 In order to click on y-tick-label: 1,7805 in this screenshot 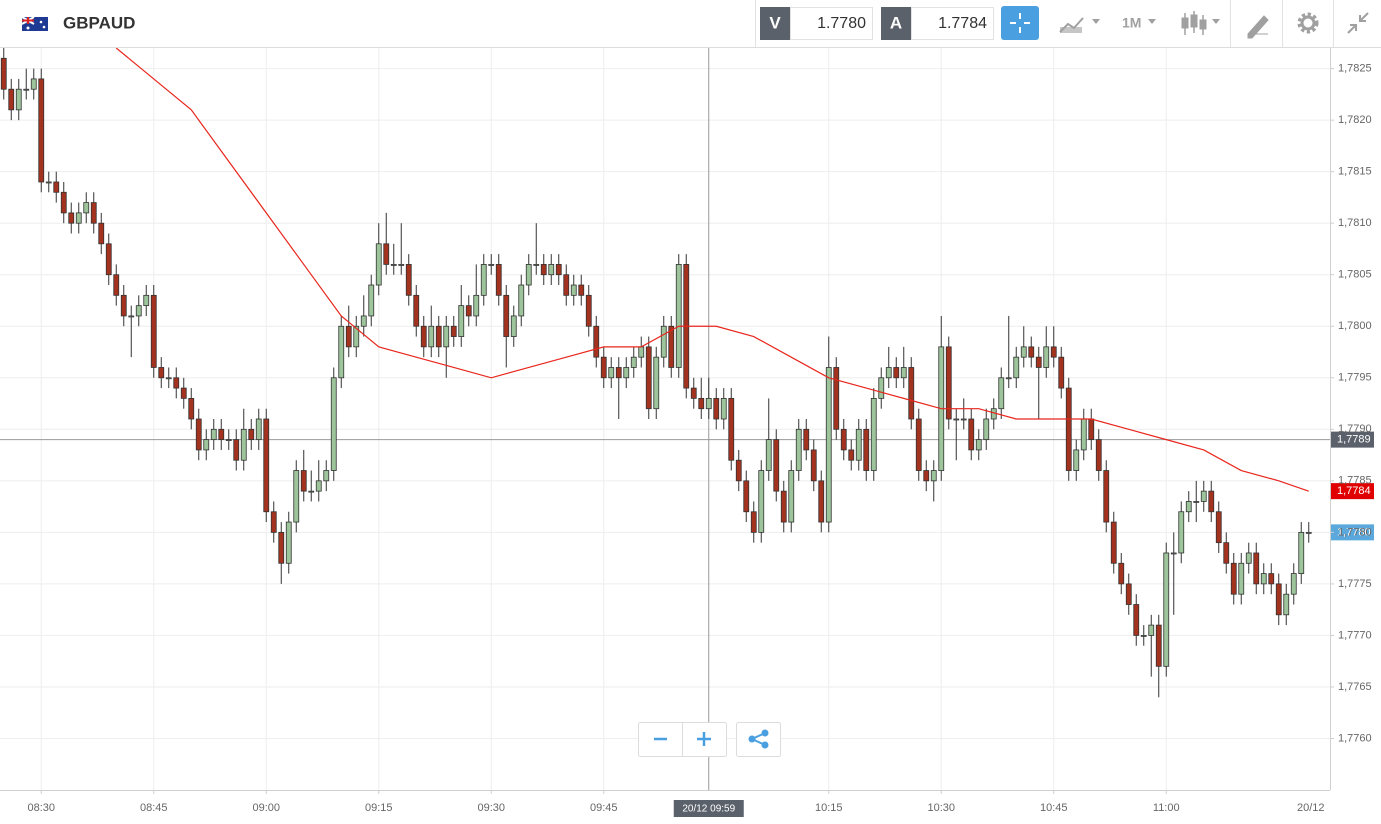, I will do `click(1355, 275)`.